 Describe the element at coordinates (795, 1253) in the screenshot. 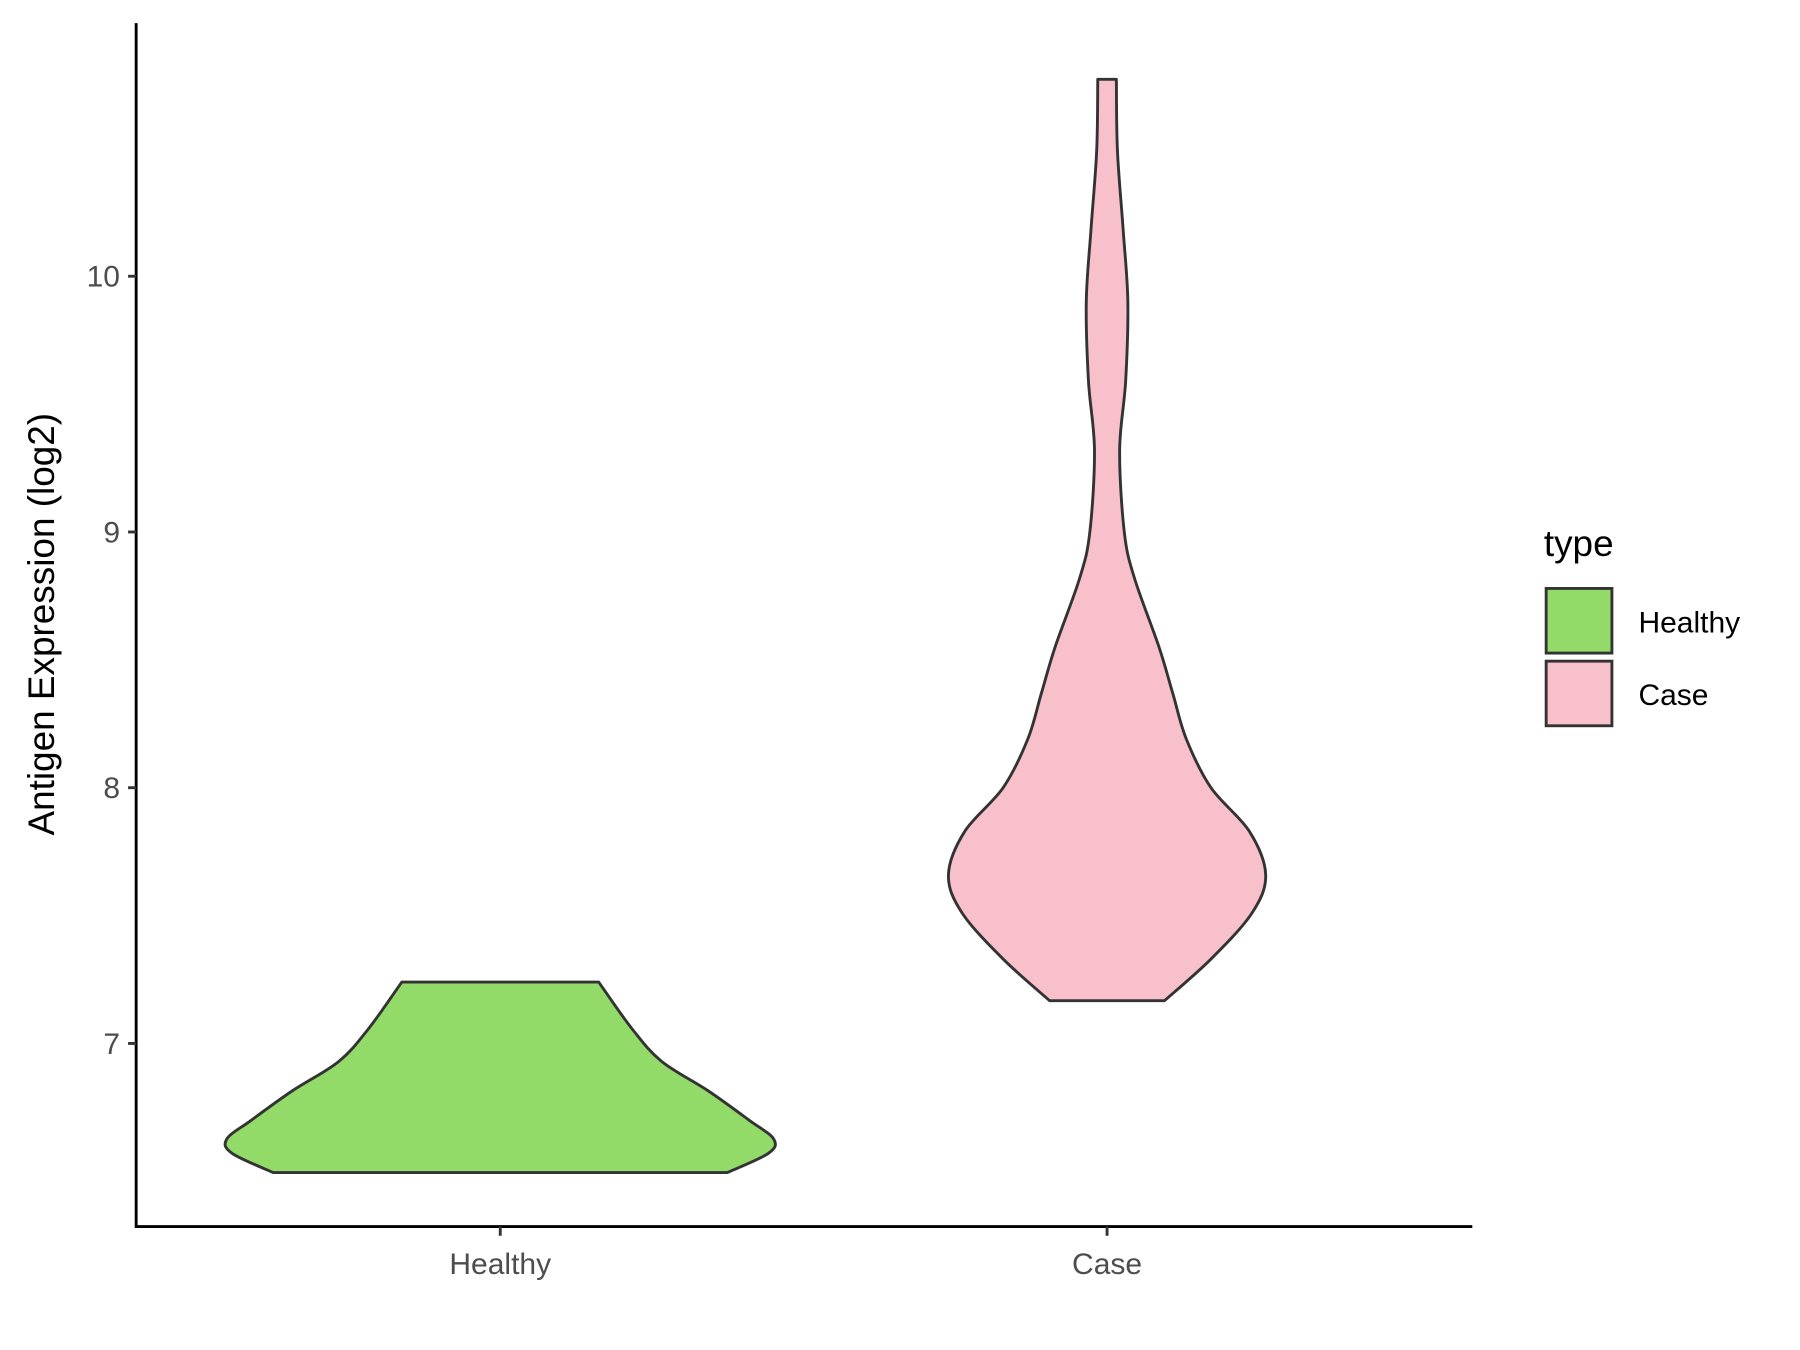

I see `x-ticks: Healthy Case` at that location.